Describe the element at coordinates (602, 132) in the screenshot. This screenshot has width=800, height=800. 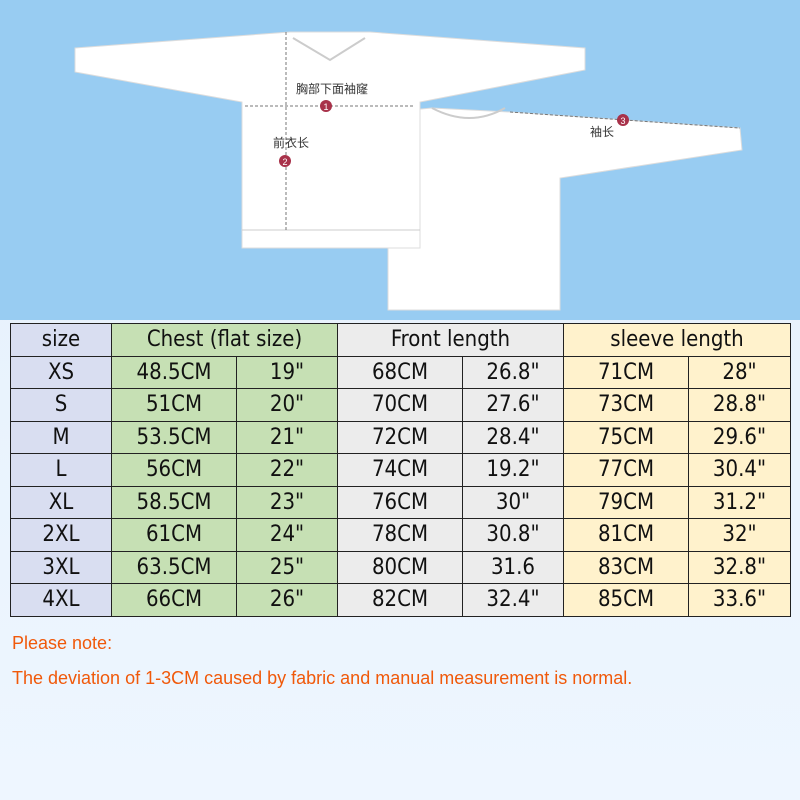
I see `sleeve-length-label: 袖长` at that location.